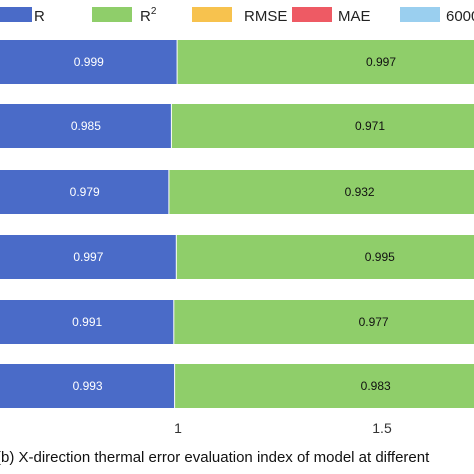  Describe the element at coordinates (178, 428) in the screenshot. I see `x-tick-label: 1` at that location.